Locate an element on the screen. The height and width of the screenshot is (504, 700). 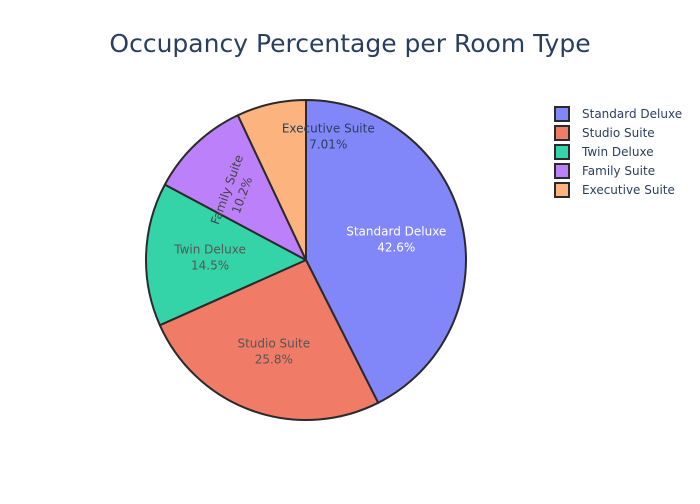
legend-swatch-twin-deluxe is located at coordinates (562, 152).